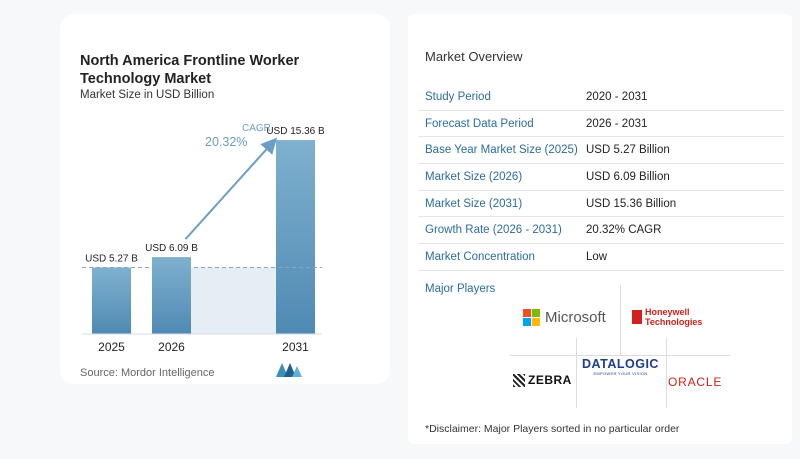  I want to click on overview-row: Market Concentration Low, so click(601, 257).